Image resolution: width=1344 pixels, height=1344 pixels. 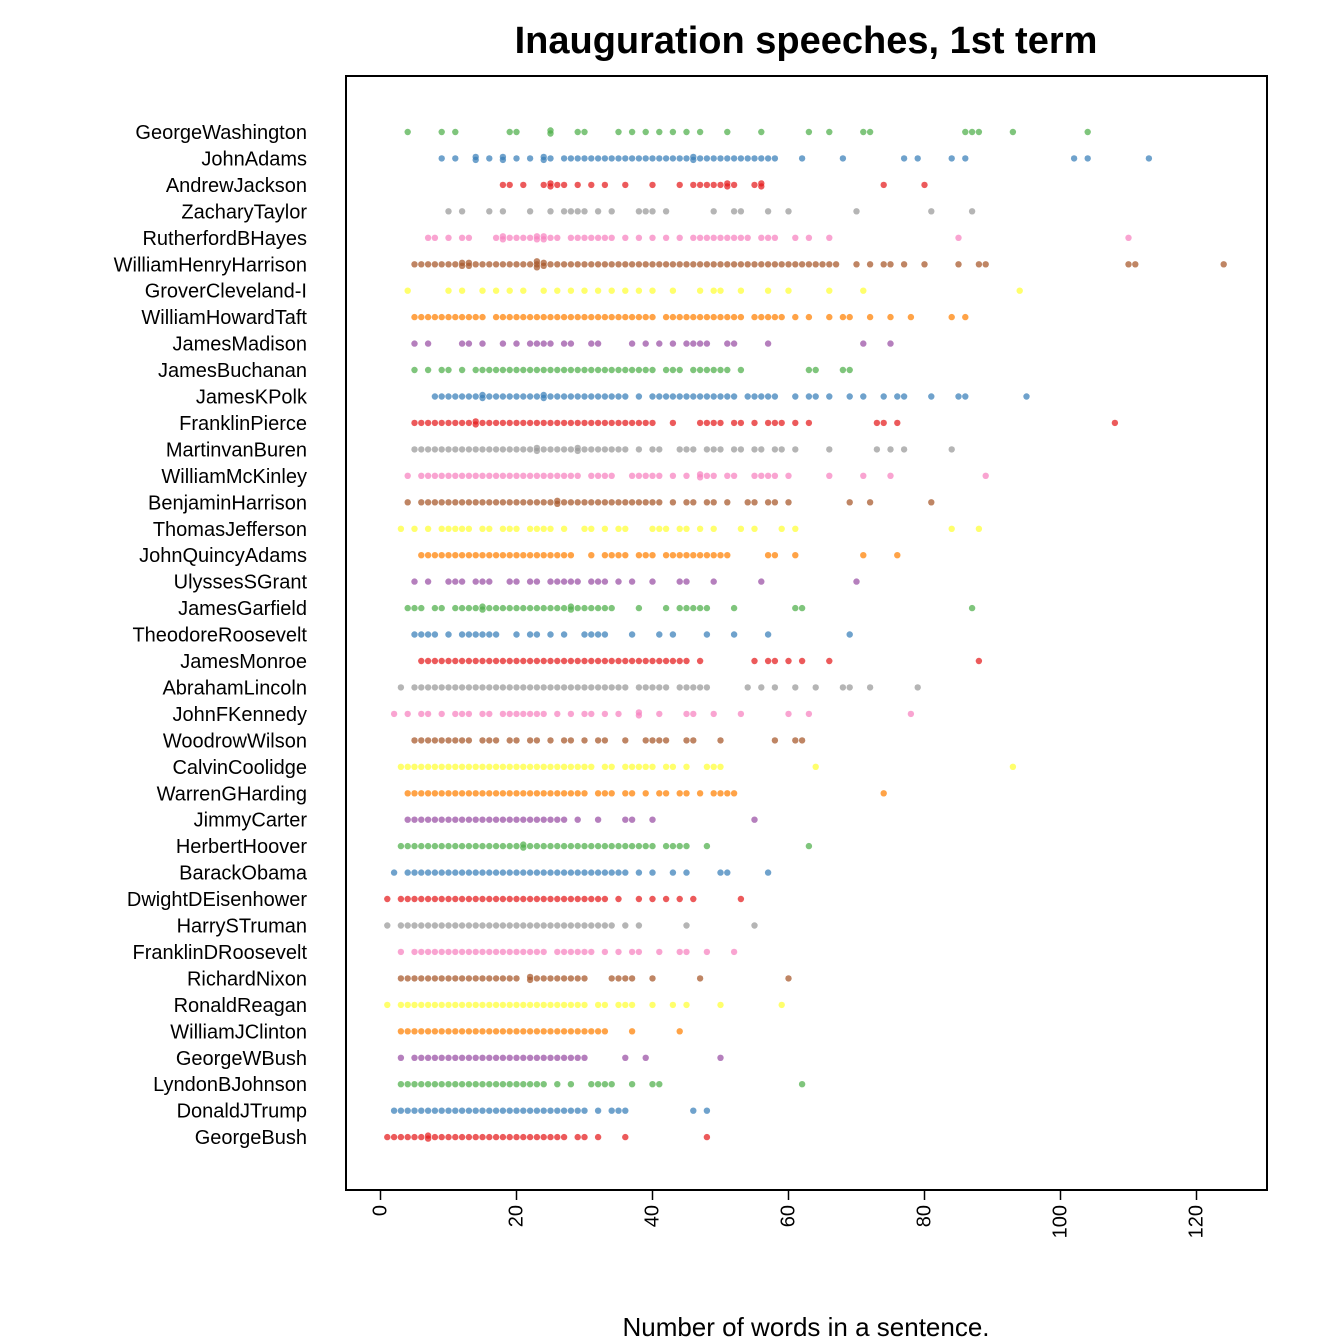 What do you see at coordinates (236, 186) in the screenshot?
I see `row-label: AndrewJackson` at bounding box center [236, 186].